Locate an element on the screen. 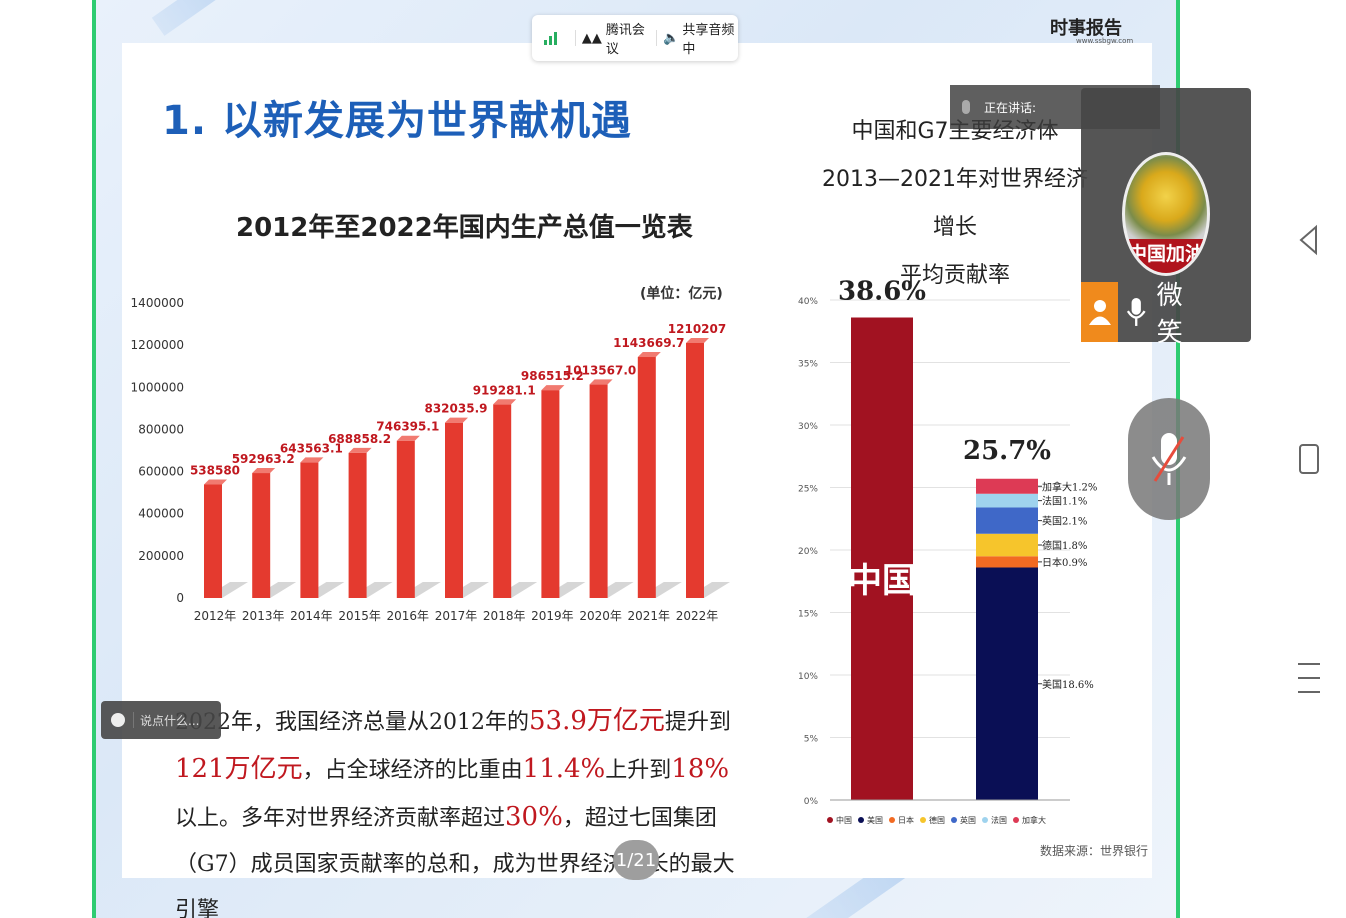 The height and width of the screenshot is (918, 1346). china-bar-text: 中国 is located at coordinates (882, 581).